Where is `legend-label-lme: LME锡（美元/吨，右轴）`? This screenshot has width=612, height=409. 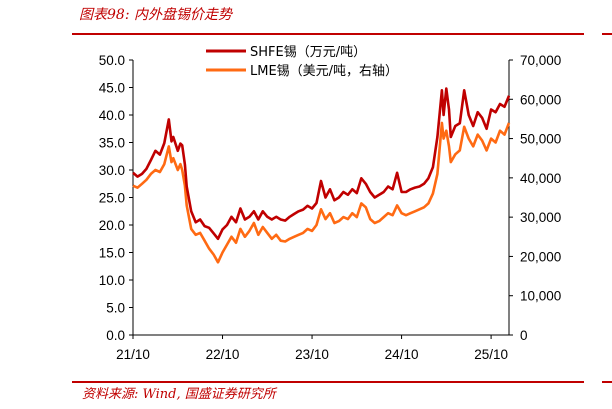 legend-label-lme: LME锡（美元/吨，右轴） is located at coordinates (324, 71).